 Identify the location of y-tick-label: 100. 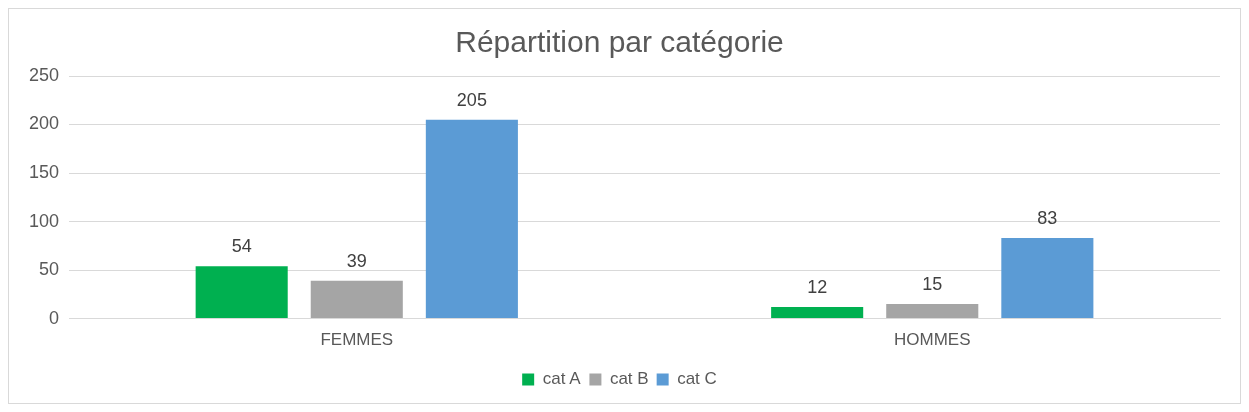
(44, 220).